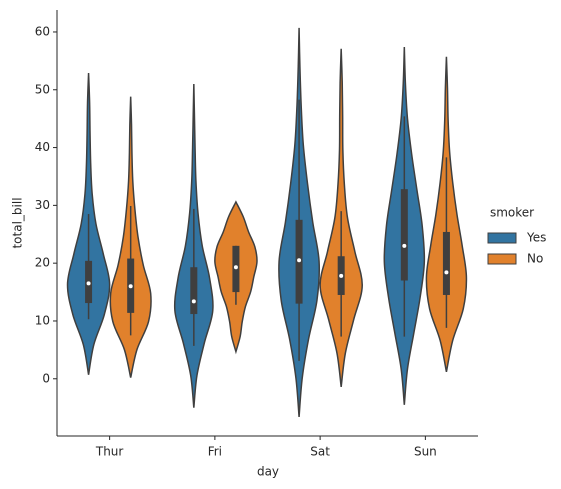 Image resolution: width=561 pixels, height=489 pixels. Describe the element at coordinates (512, 213) in the screenshot. I see `legend-title: smoker` at that location.